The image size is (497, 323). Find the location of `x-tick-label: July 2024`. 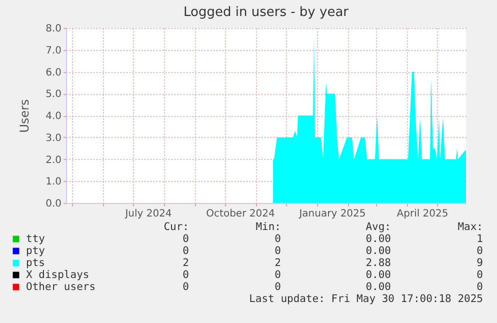

x-tick-label: July 2024 is located at coordinates (148, 214).